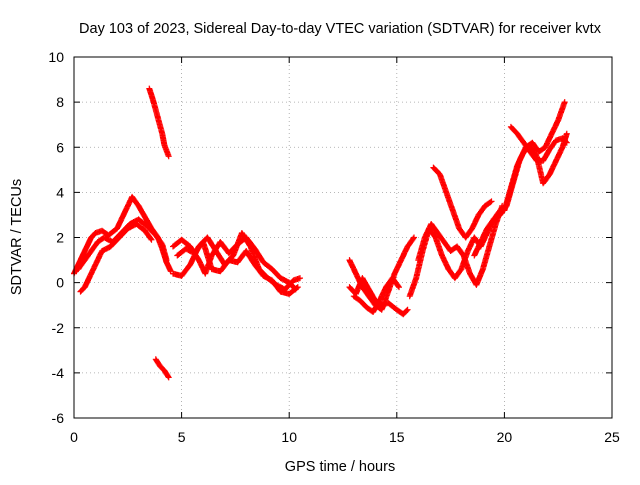 This screenshot has width=640, height=485. What do you see at coordinates (182, 437) in the screenshot?
I see `x-tick-label: 5` at bounding box center [182, 437].